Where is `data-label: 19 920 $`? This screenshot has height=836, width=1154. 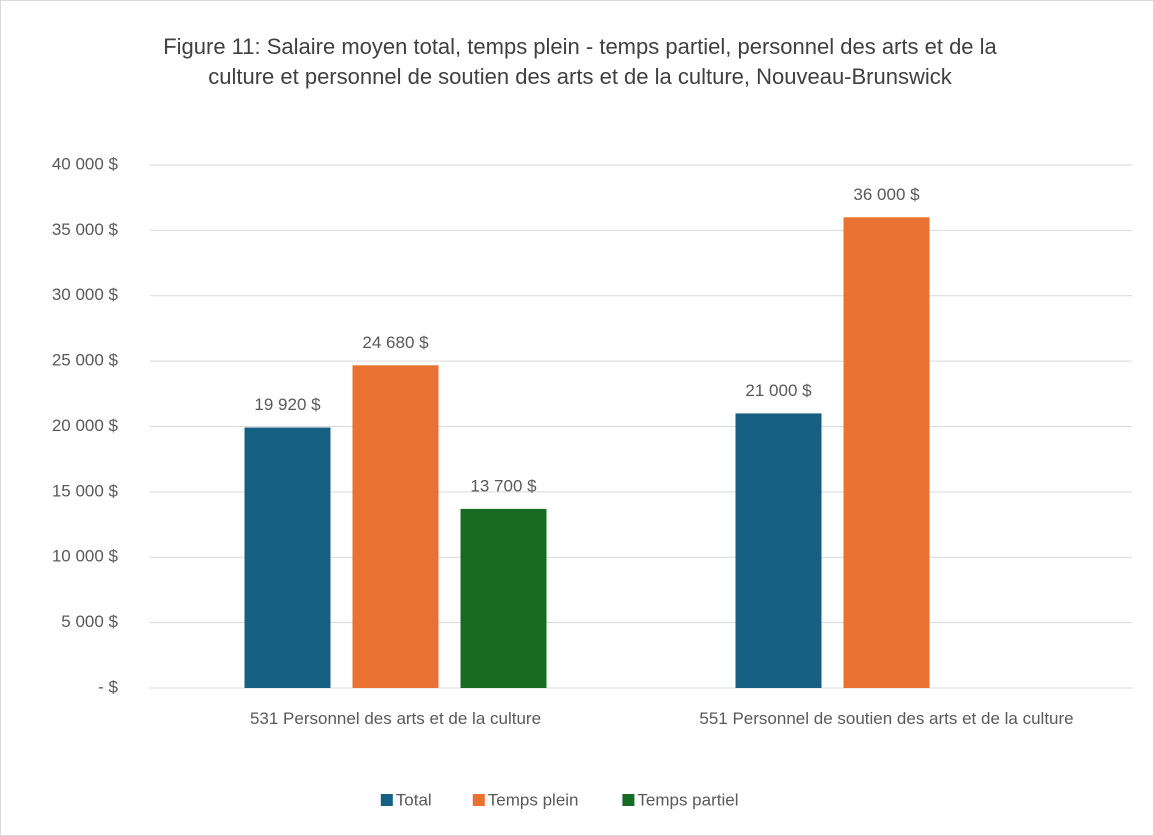 data-label: 19 920 $ is located at coordinates (287, 404).